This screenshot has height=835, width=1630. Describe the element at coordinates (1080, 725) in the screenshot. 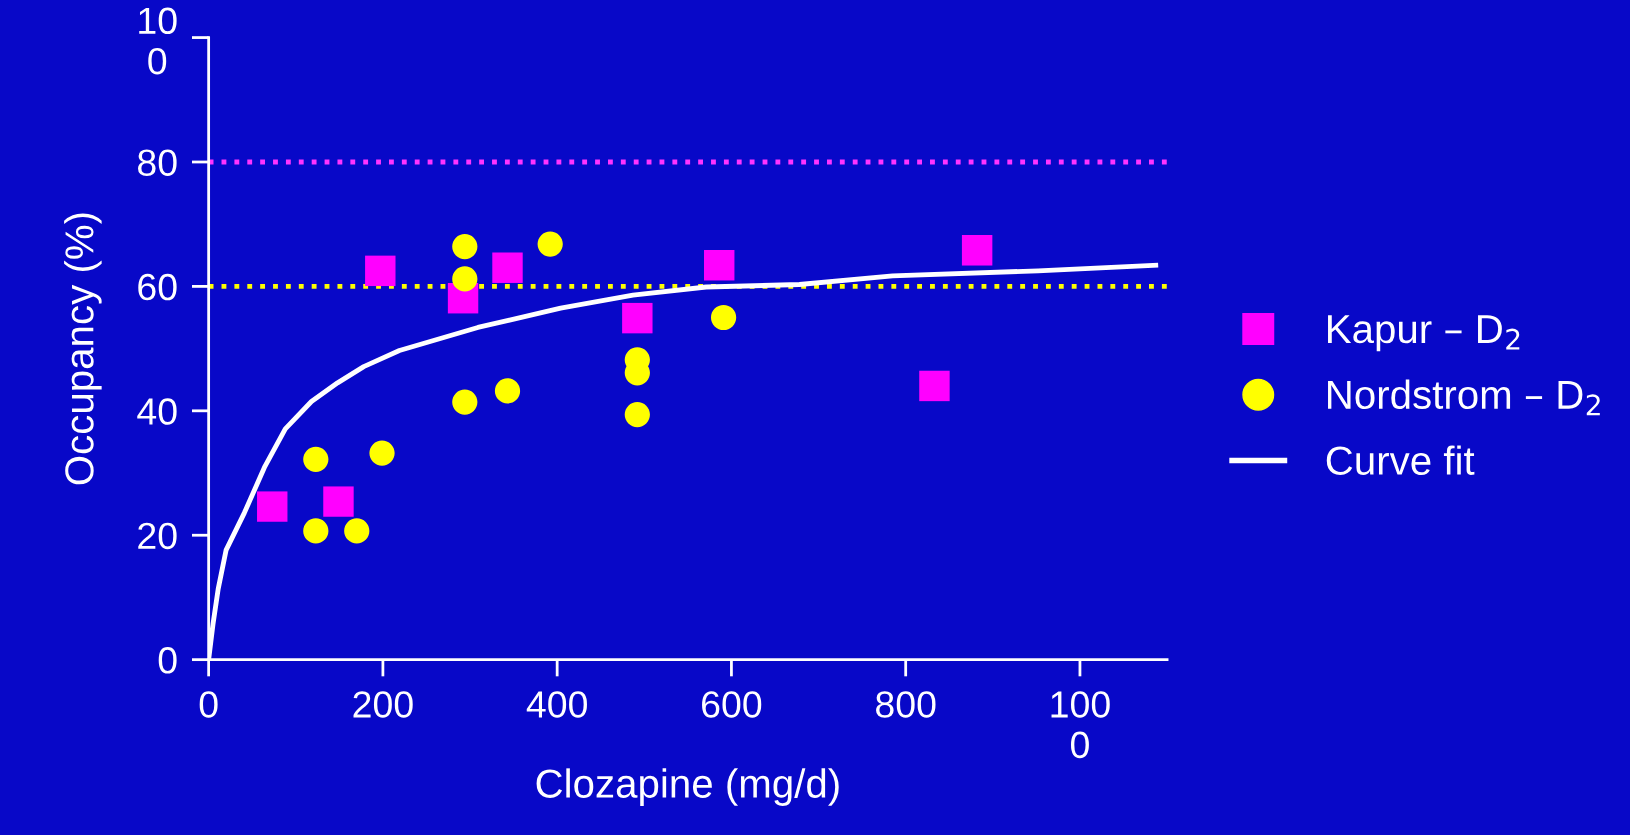

I see `x-tick-label: 100 0` at that location.